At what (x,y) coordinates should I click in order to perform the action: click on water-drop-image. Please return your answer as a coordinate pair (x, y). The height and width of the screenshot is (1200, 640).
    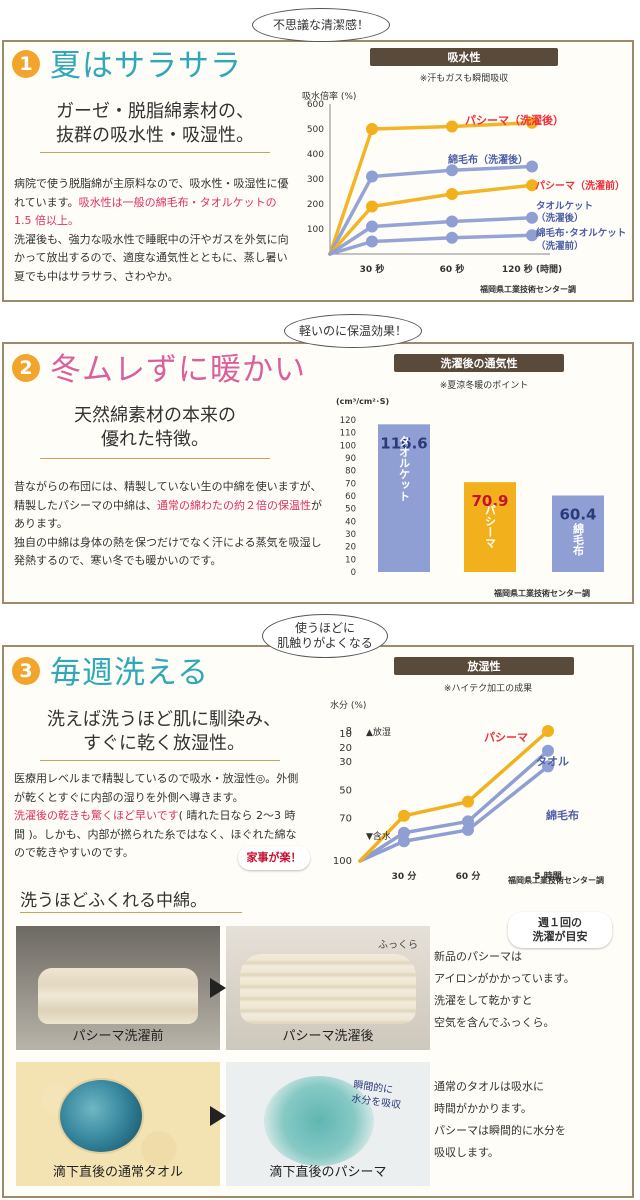
    Looking at the image, I should click on (101, 1116).